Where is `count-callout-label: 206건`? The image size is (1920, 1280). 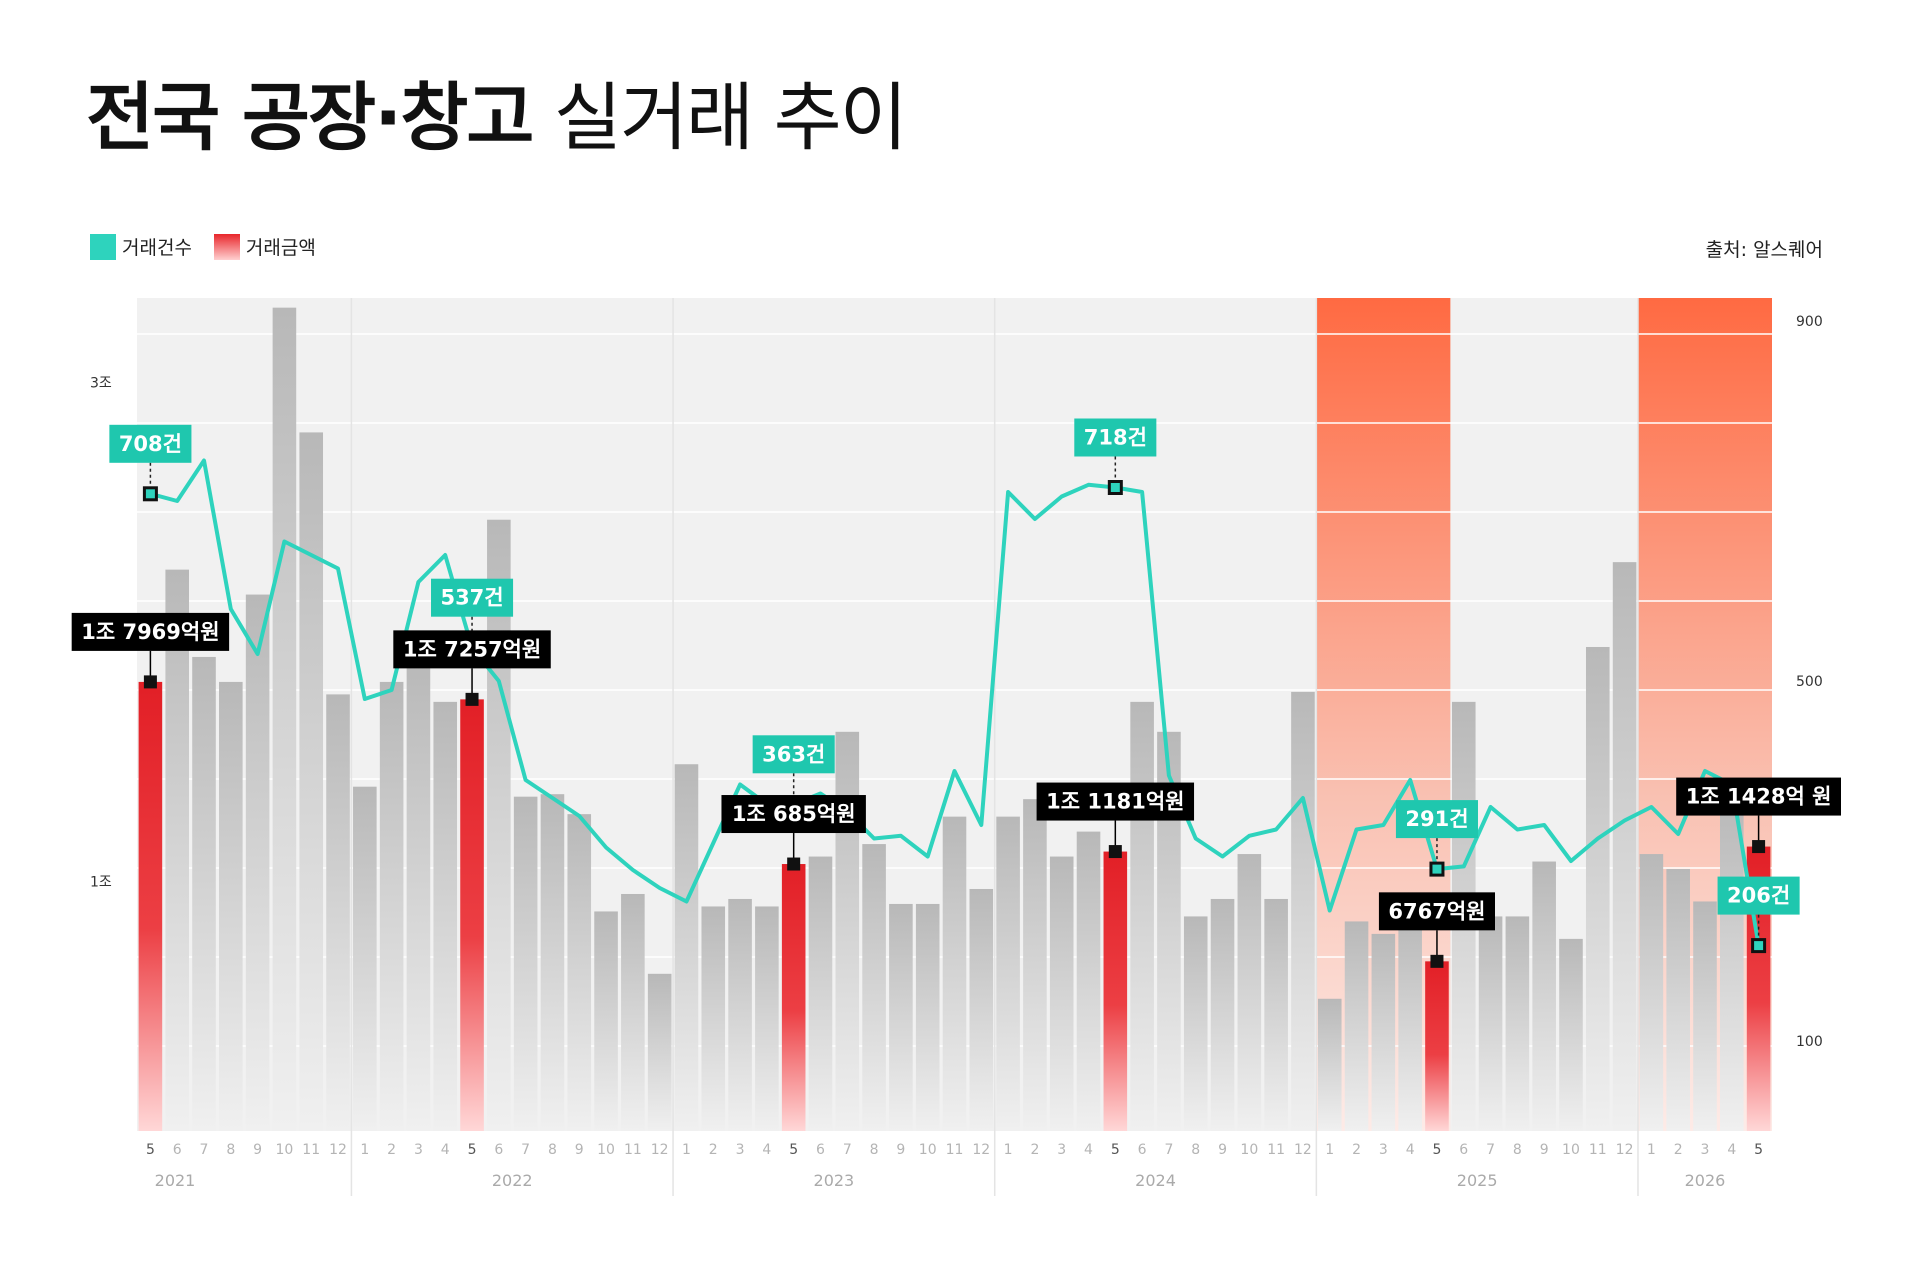
count-callout-label: 206건 is located at coordinates (1758, 896).